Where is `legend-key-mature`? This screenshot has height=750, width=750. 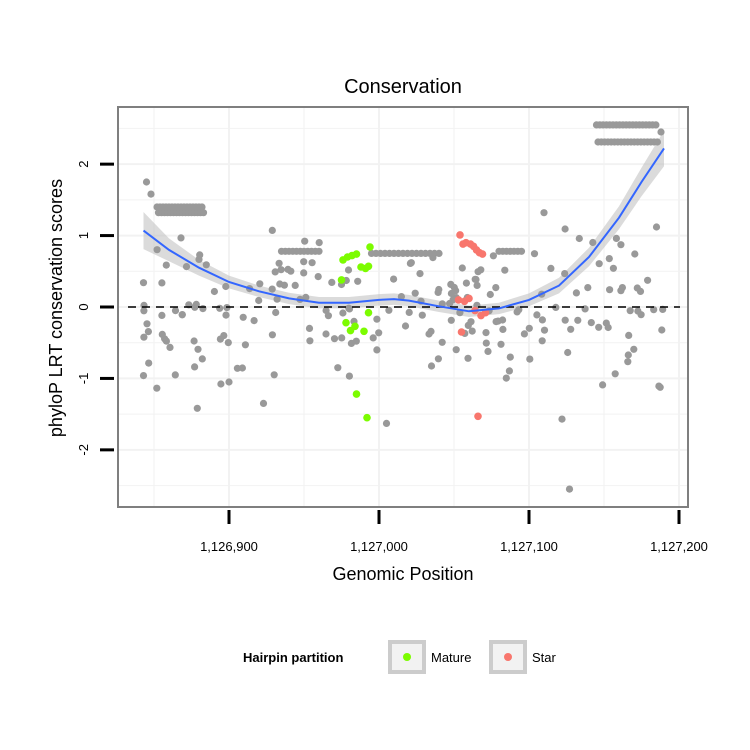 legend-key-mature is located at coordinates (407, 657).